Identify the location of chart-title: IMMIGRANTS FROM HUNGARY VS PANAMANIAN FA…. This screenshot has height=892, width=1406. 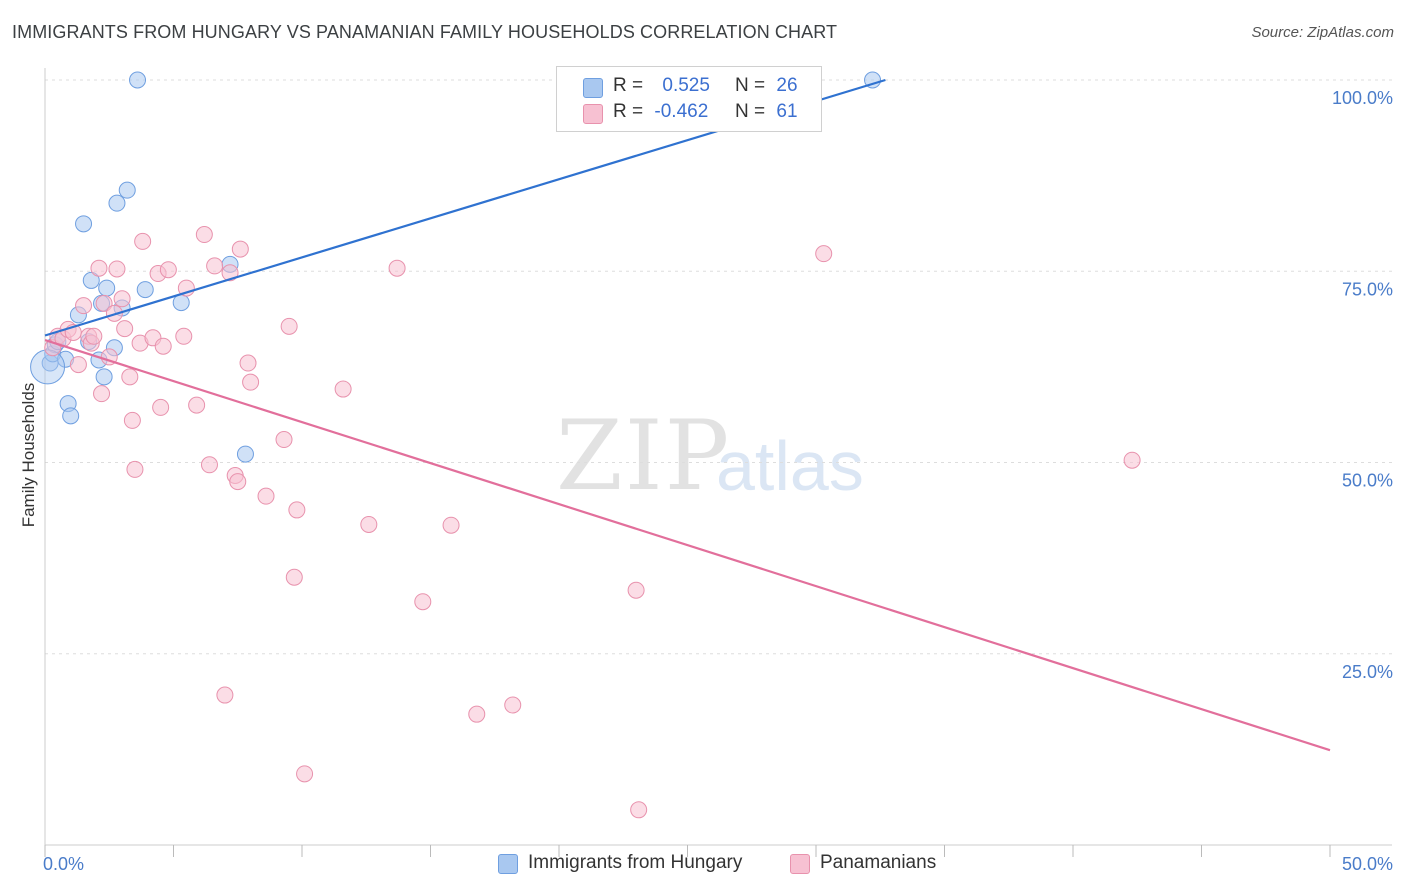
(425, 32).